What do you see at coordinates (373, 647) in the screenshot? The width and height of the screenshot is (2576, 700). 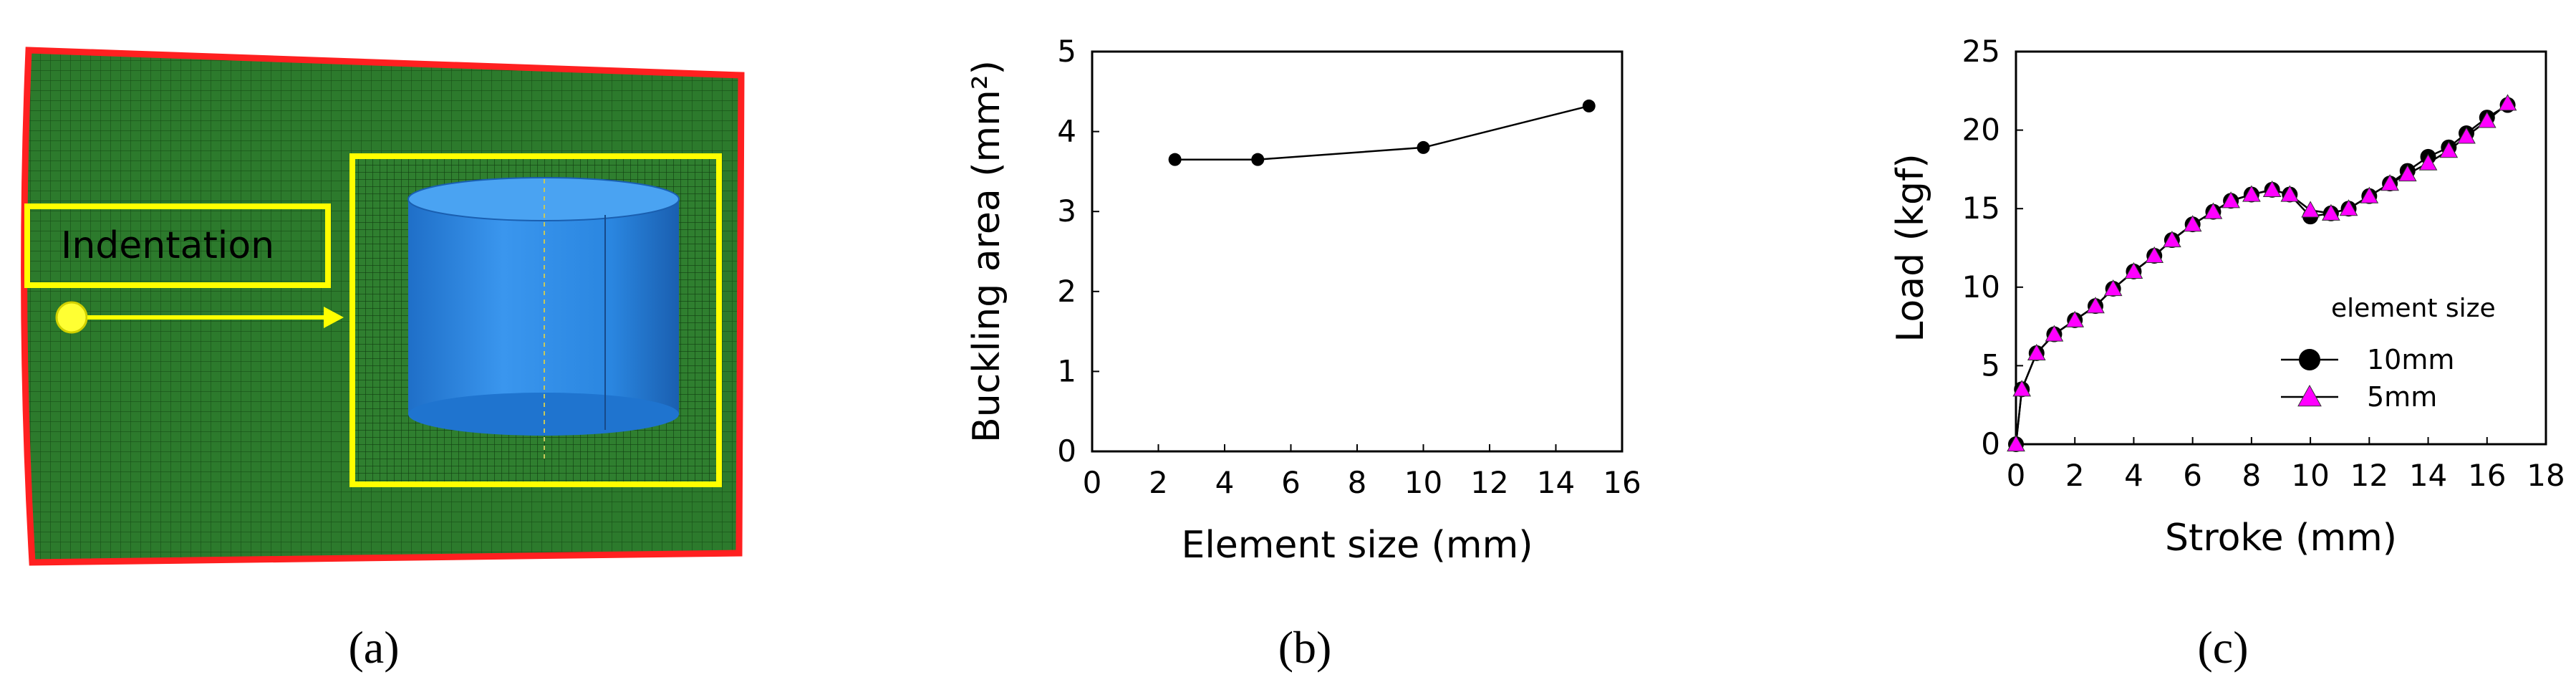 I see `caption-a: (a)` at bounding box center [373, 647].